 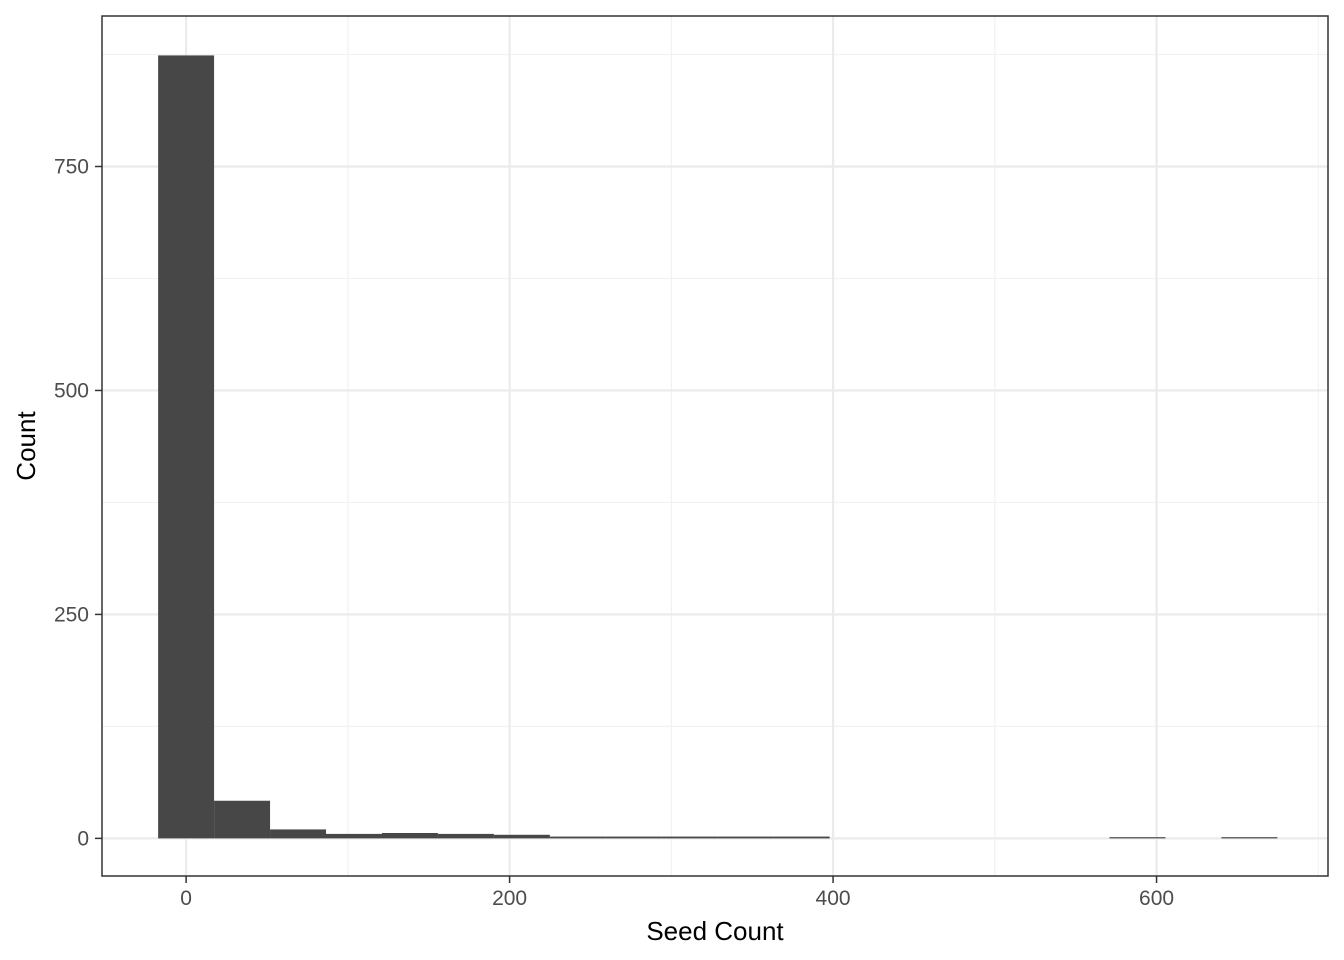 What do you see at coordinates (83, 838) in the screenshot?
I see `y-tick-label: 0` at bounding box center [83, 838].